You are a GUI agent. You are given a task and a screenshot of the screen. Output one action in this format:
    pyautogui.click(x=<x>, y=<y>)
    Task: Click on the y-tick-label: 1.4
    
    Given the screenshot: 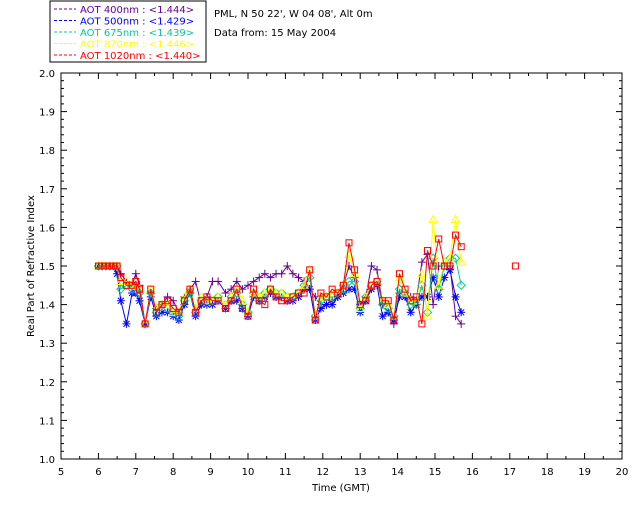 What is the action you would take?
    pyautogui.click(x=47, y=306)
    